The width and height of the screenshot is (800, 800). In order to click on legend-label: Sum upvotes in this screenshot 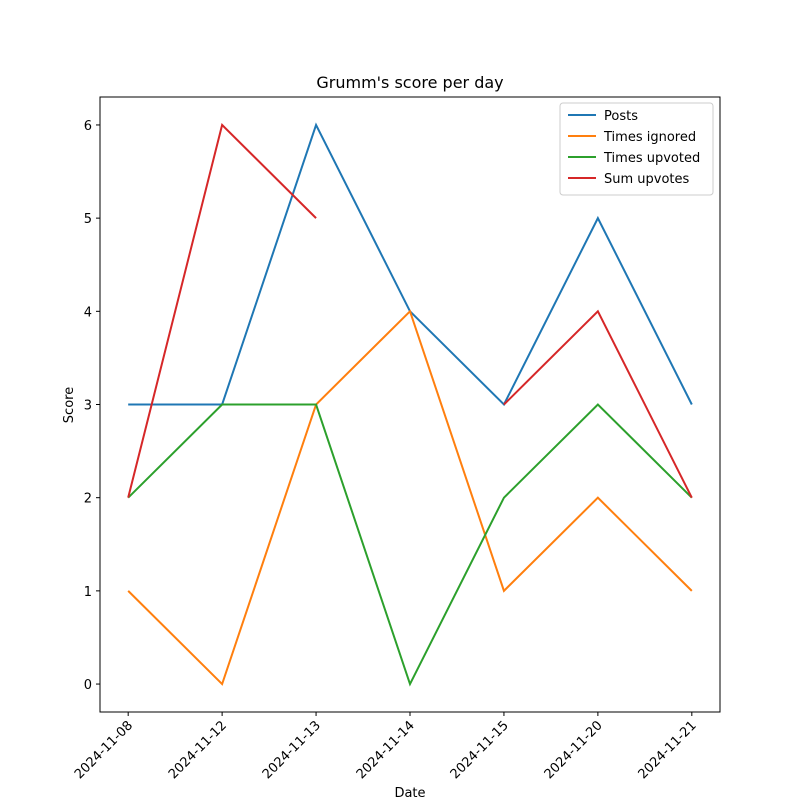, I will do `click(647, 179)`.